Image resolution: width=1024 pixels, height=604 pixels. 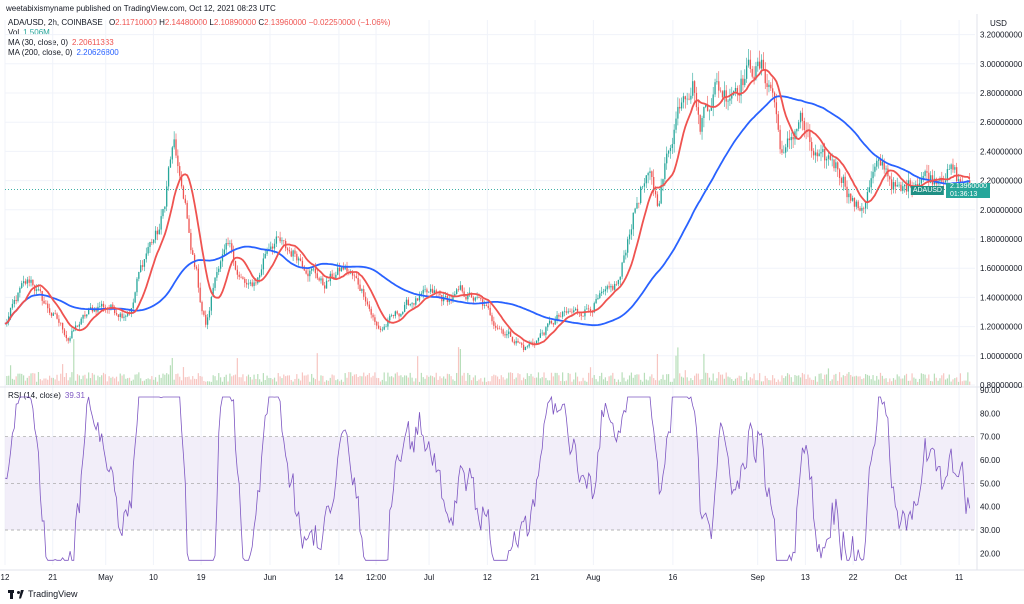 What do you see at coordinates (55, 22) in the screenshot?
I see `symbol-label: ADA/USD, 2h, COINBASE` at bounding box center [55, 22].